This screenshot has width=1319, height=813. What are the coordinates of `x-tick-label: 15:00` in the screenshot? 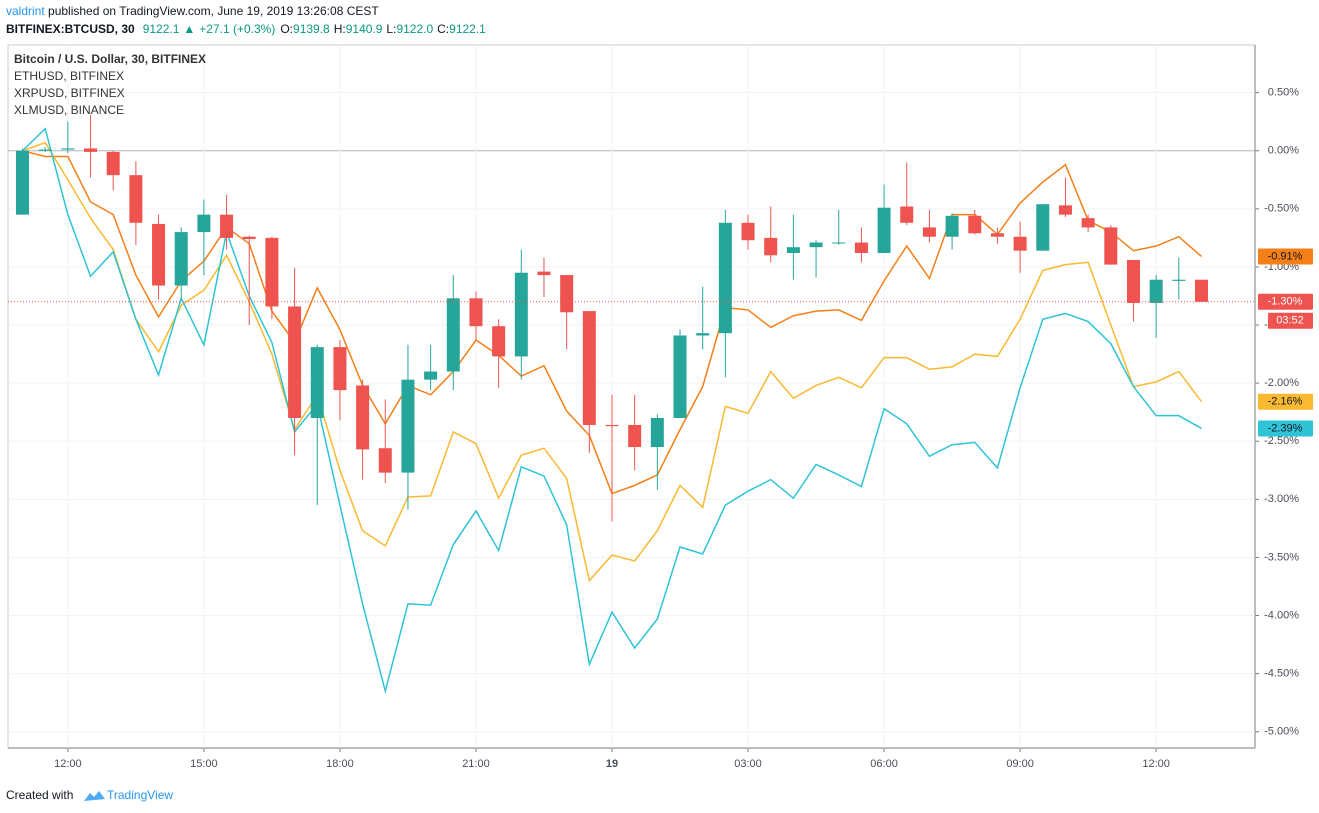 It's located at (204, 764).